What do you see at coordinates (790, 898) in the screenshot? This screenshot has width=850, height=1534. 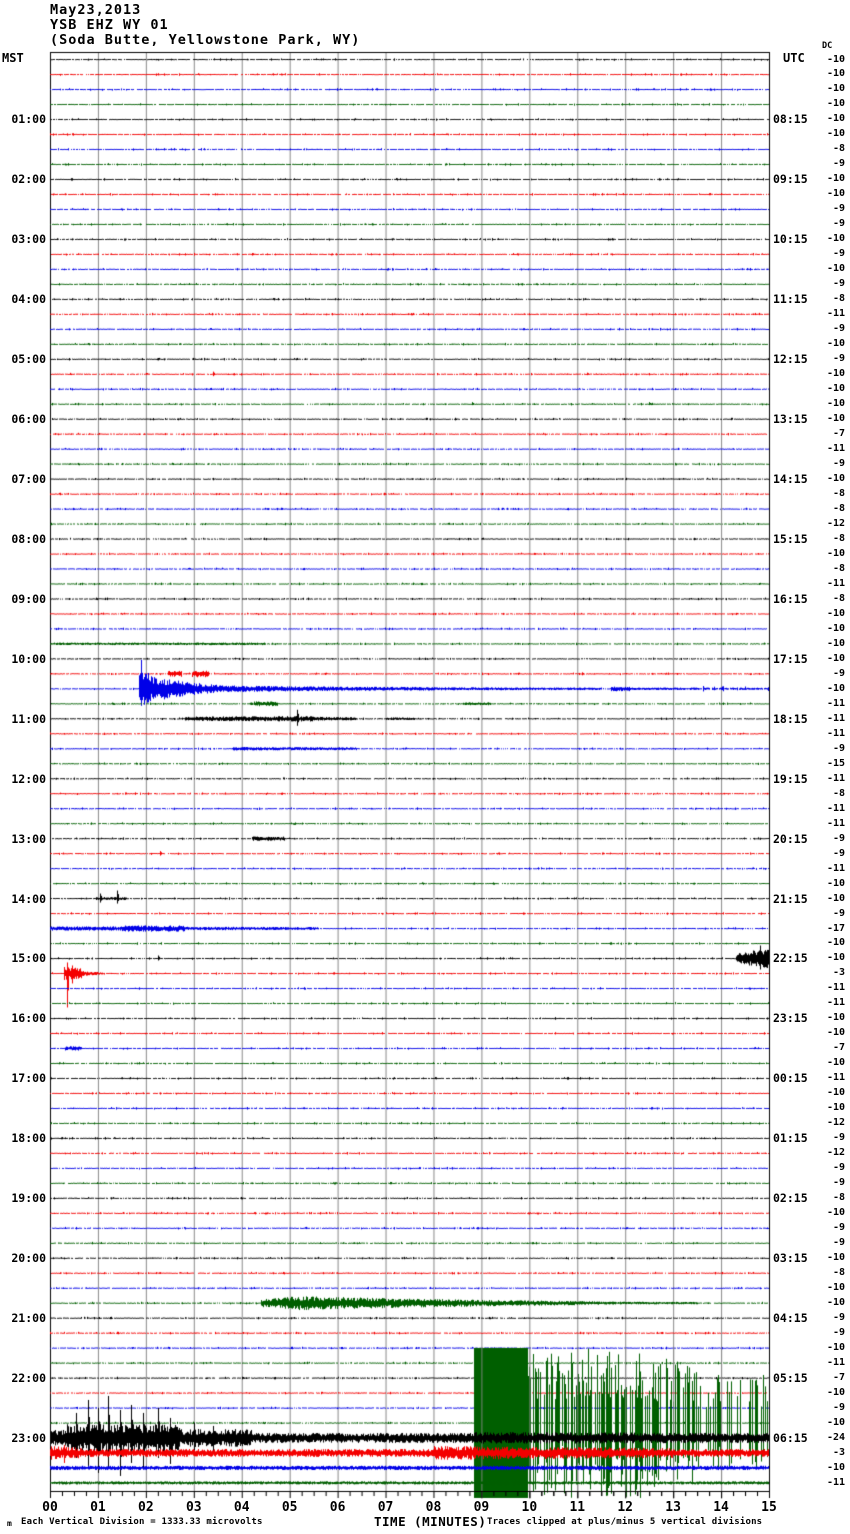 I see `utc-hour-label: 21:15` at bounding box center [790, 898].